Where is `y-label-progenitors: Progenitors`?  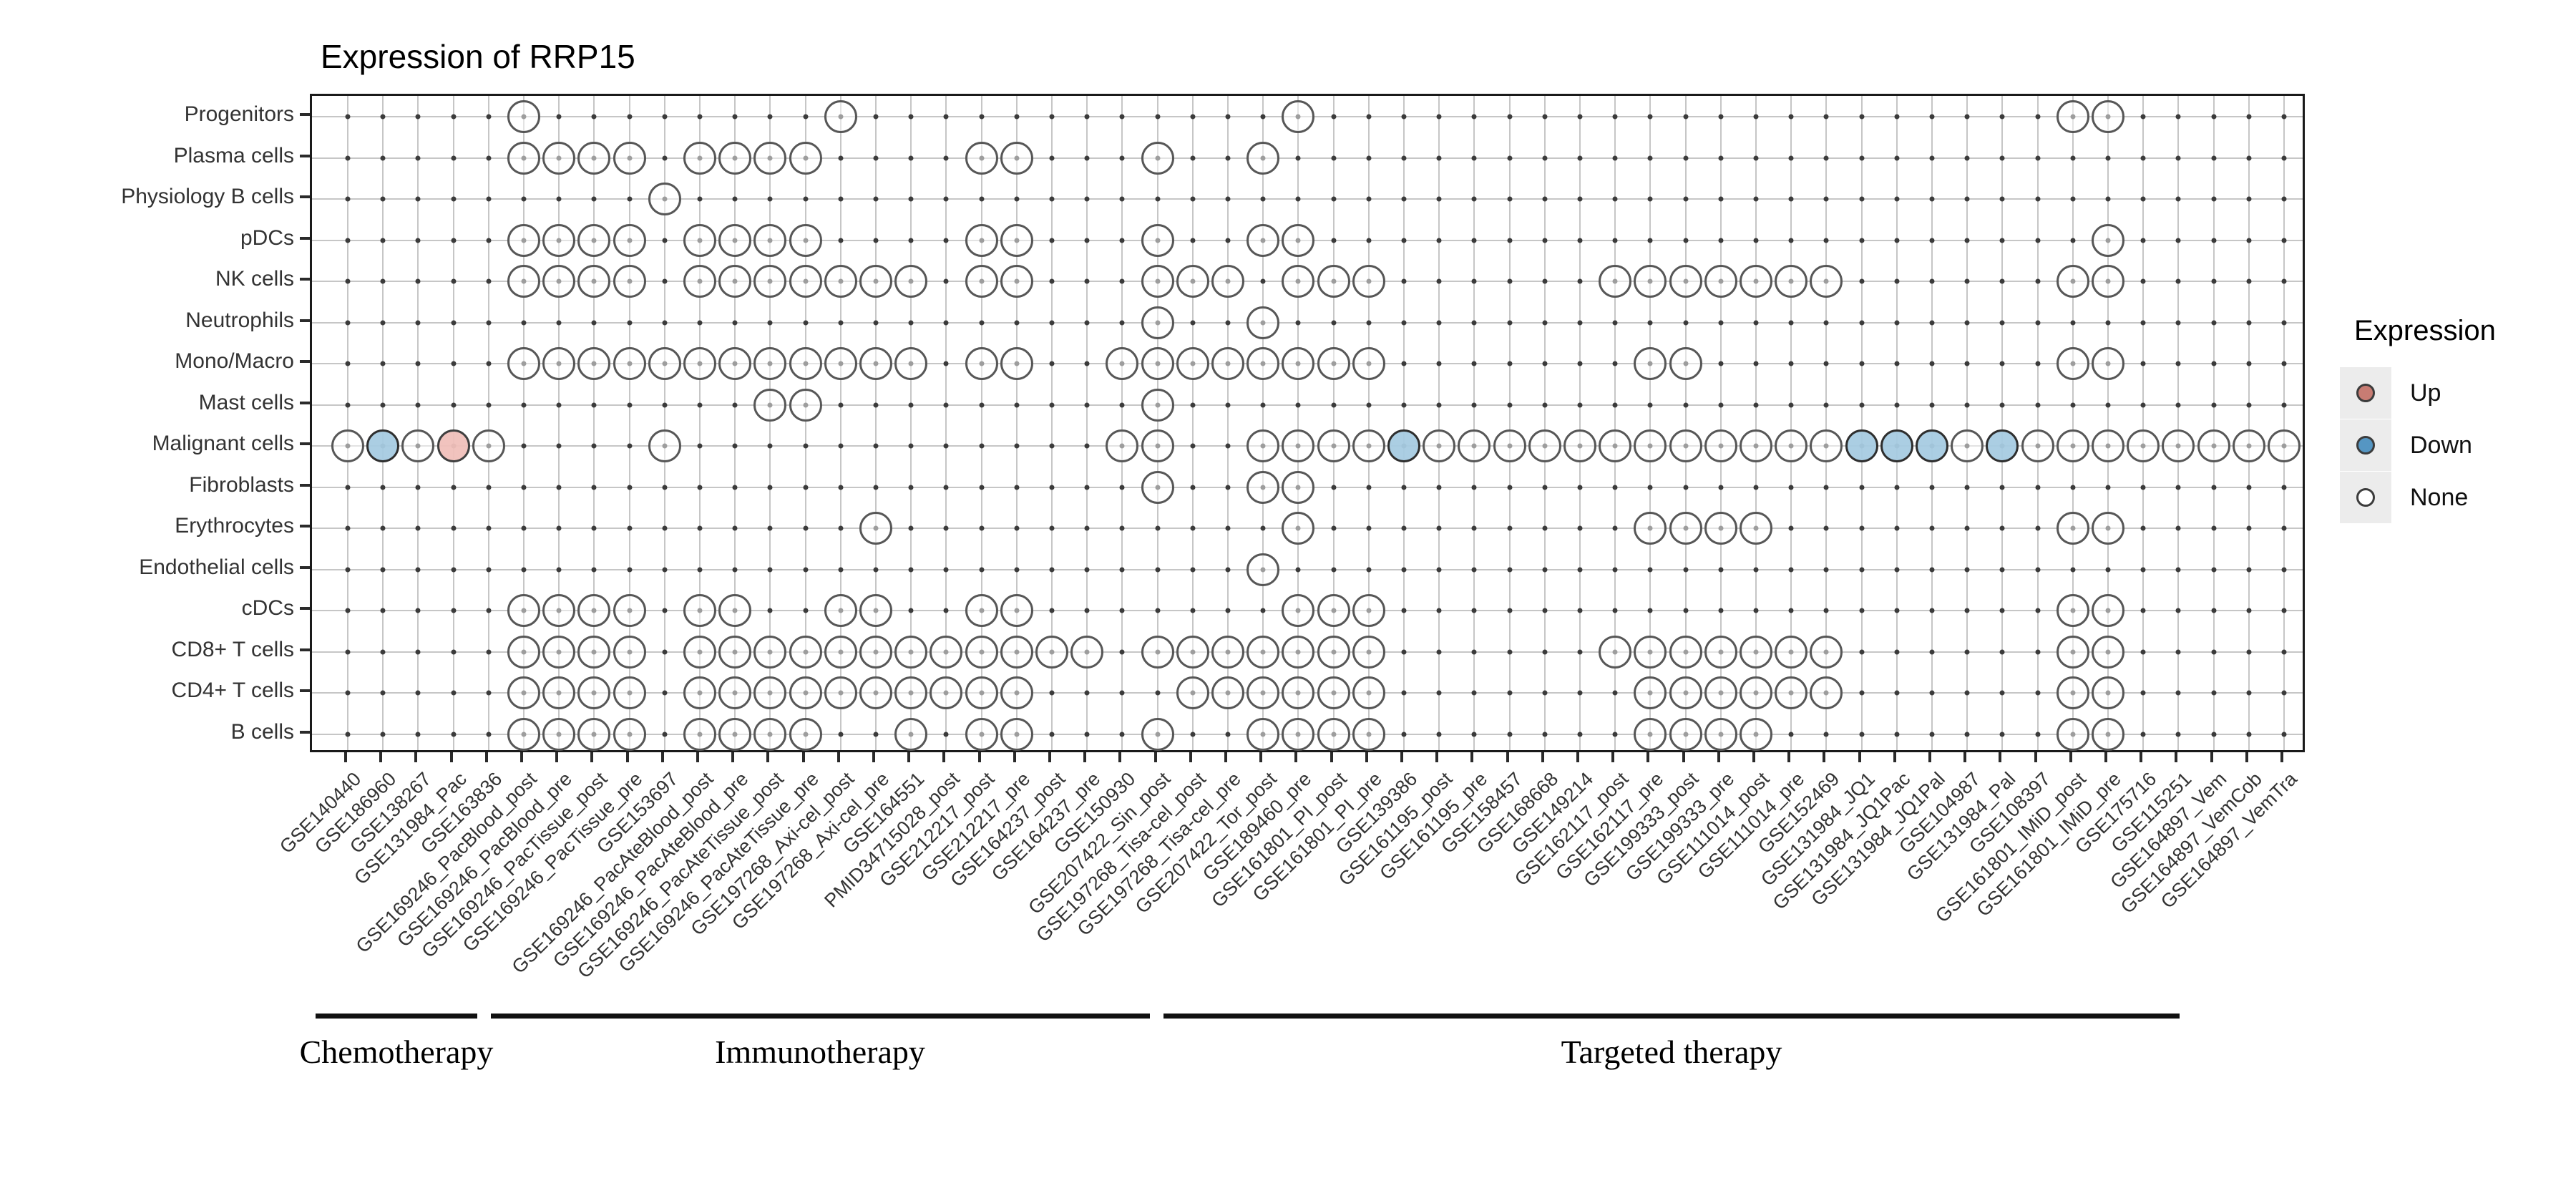
y-label-progenitors: Progenitors is located at coordinates (239, 114).